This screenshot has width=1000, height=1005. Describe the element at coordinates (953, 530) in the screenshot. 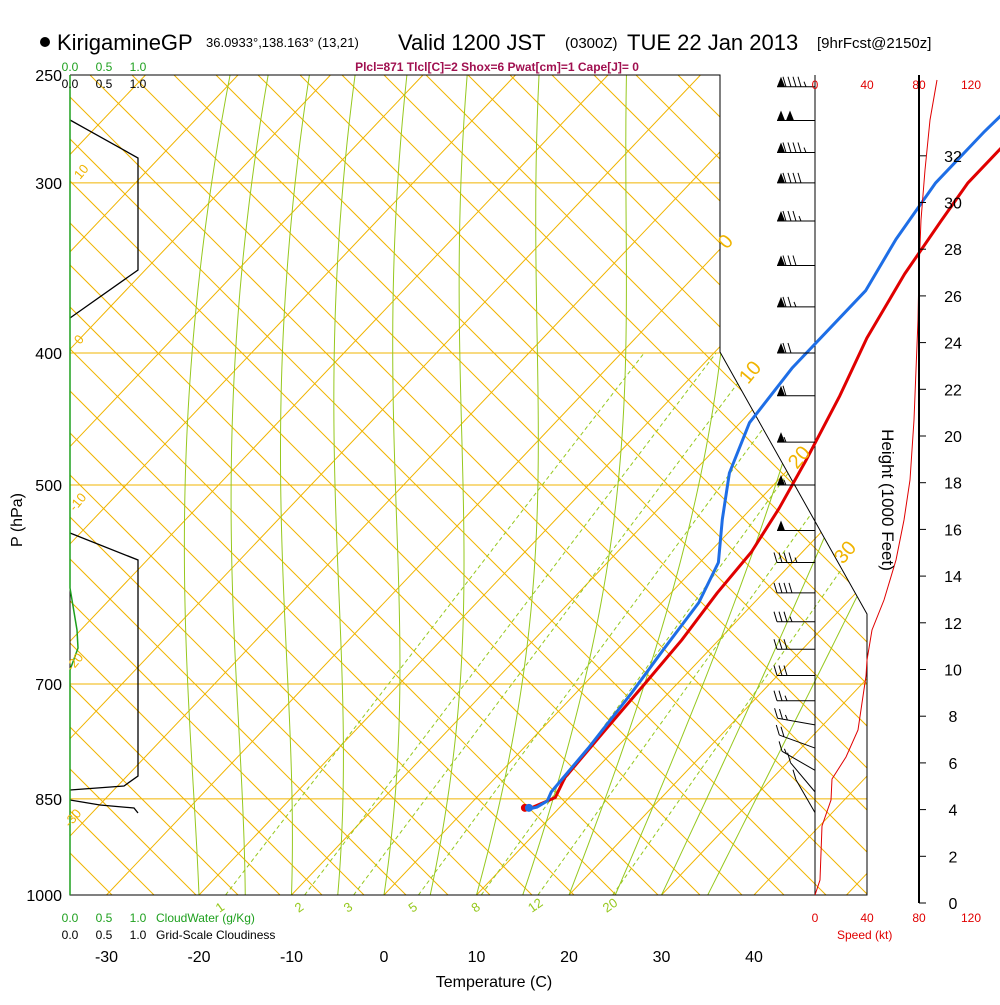

I see `height-tick-label: 16` at that location.